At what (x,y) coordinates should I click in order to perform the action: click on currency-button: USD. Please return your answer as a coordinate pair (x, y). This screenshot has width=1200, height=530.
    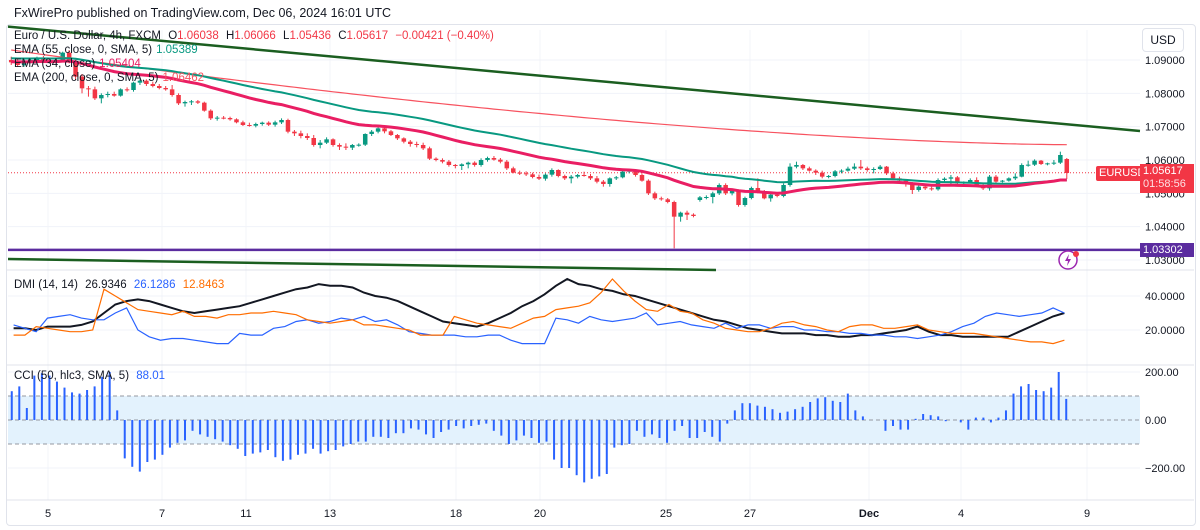
    Looking at the image, I should click on (1163, 40).